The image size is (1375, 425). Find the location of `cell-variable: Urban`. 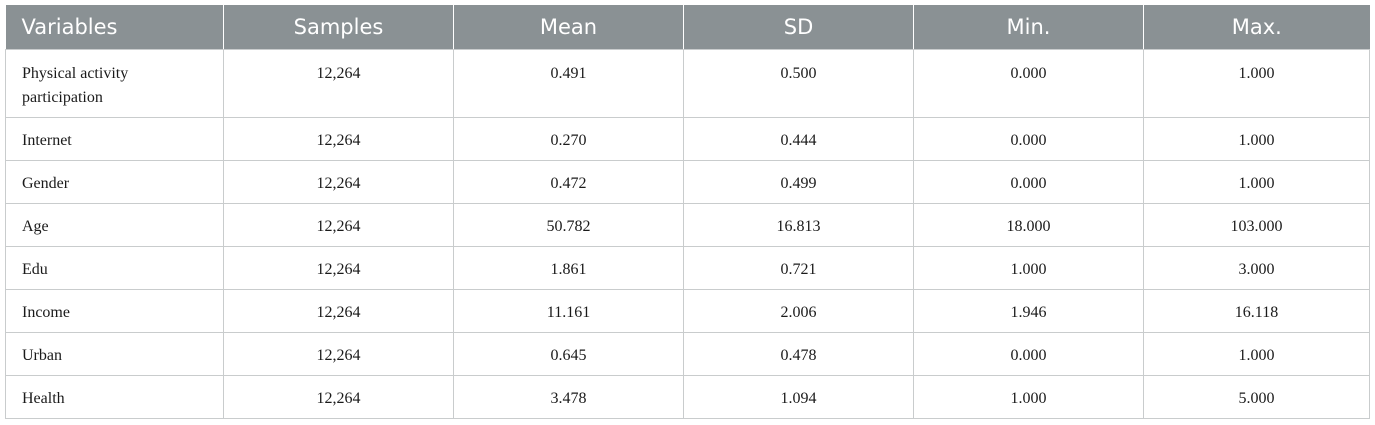

cell-variable: Urban is located at coordinates (114, 353).